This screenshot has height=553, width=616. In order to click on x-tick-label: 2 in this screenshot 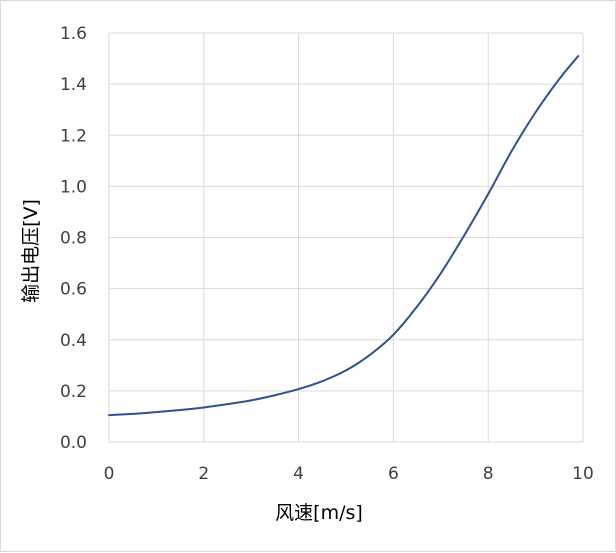, I will do `click(203, 474)`.